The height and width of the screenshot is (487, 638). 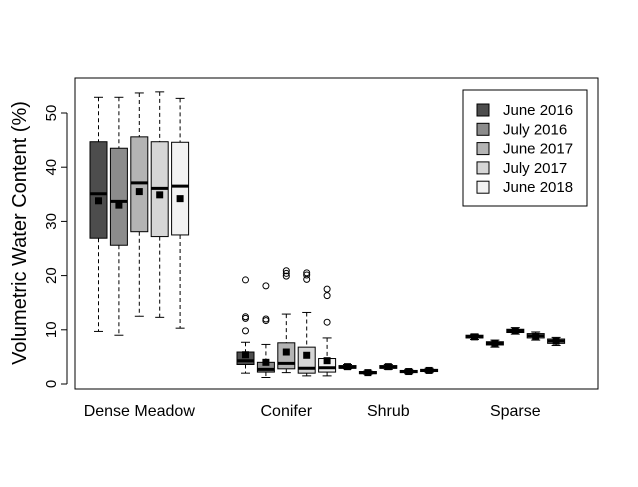 I want to click on legend-label: July 2016, so click(x=535, y=129).